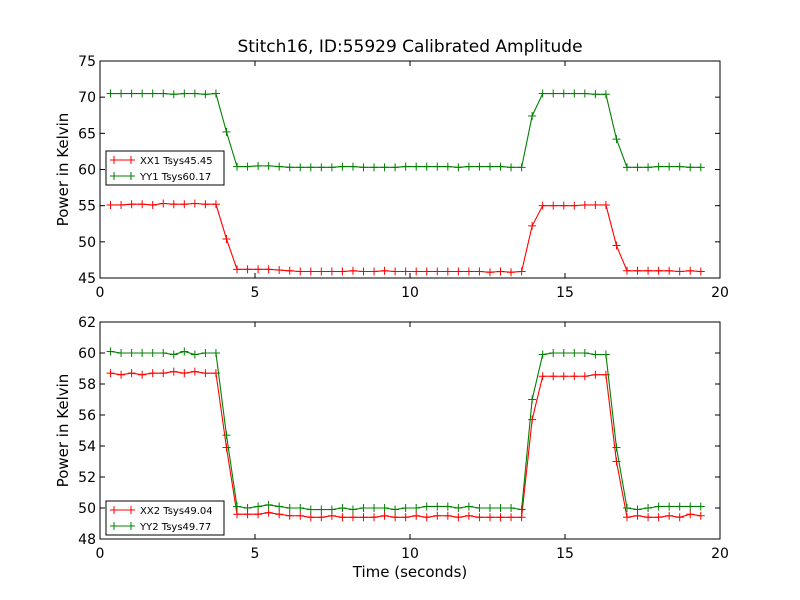 The width and height of the screenshot is (800, 600). Describe the element at coordinates (63, 431) in the screenshot. I see `y-axis-label-2: Power in Kelvin` at that location.